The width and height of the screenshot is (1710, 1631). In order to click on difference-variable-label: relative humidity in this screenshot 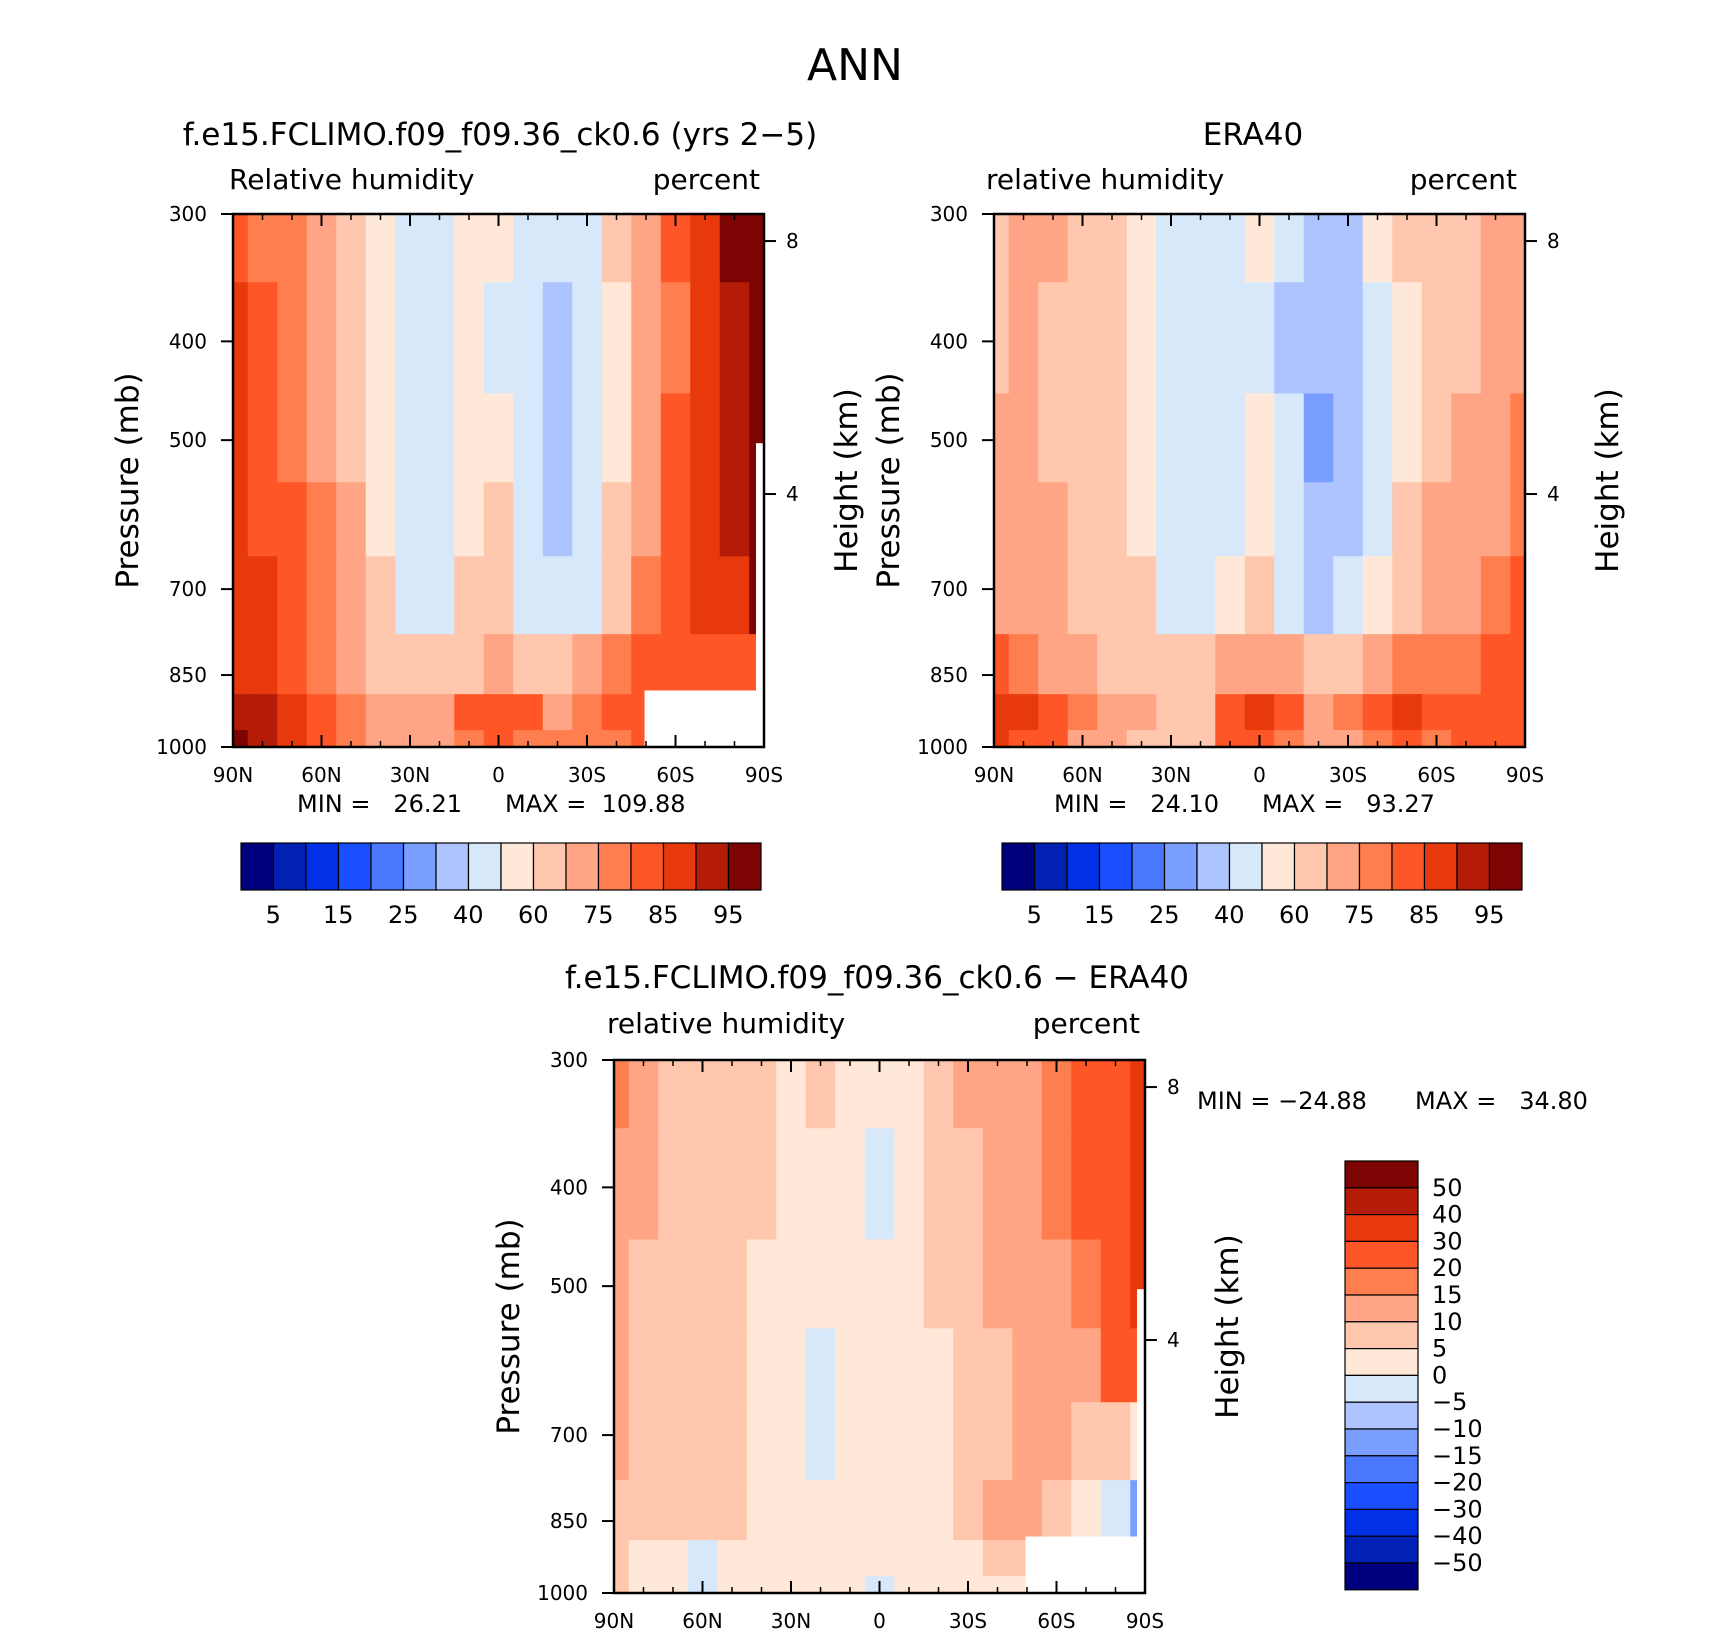, I will do `click(726, 1023)`.